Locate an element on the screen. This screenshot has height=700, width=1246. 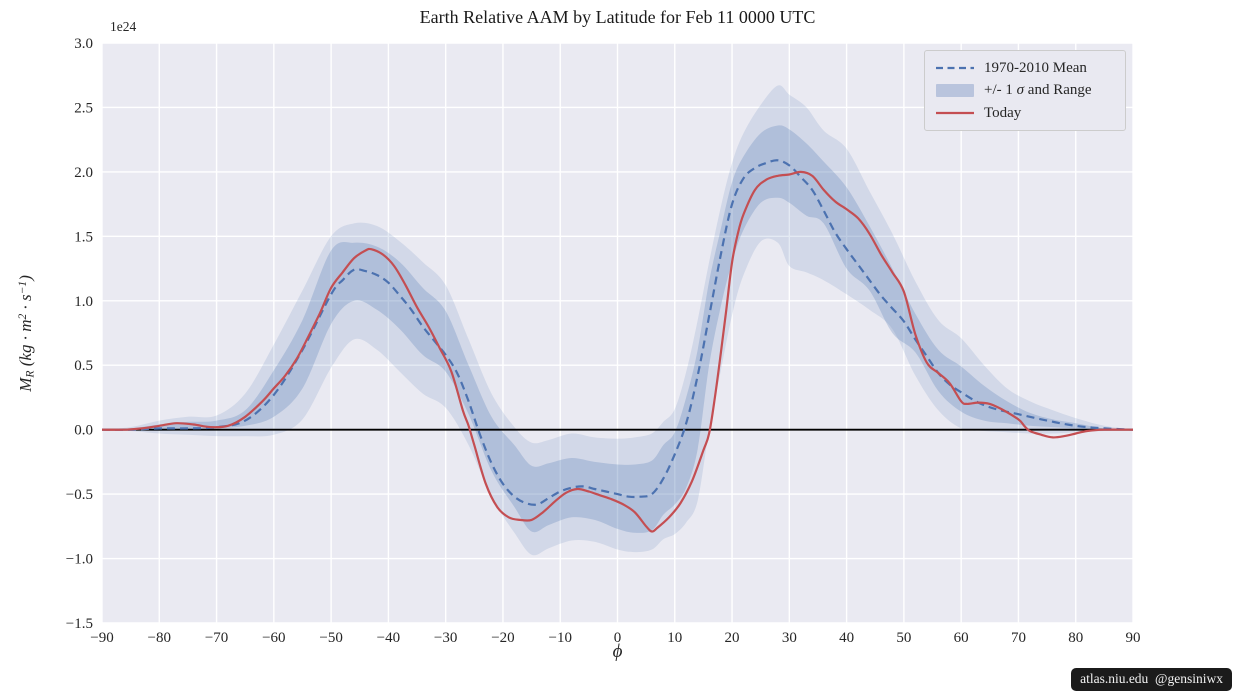
x-tick-label-50: 50 is located at coordinates (903, 638).